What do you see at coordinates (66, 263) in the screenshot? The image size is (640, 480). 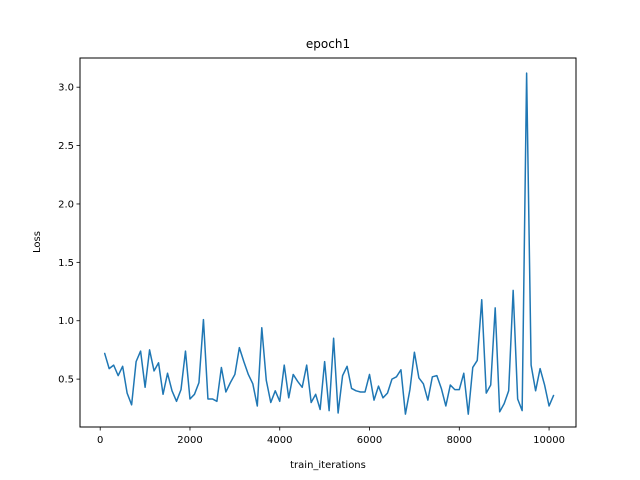 I see `y-tick-label: 1.5` at bounding box center [66, 263].